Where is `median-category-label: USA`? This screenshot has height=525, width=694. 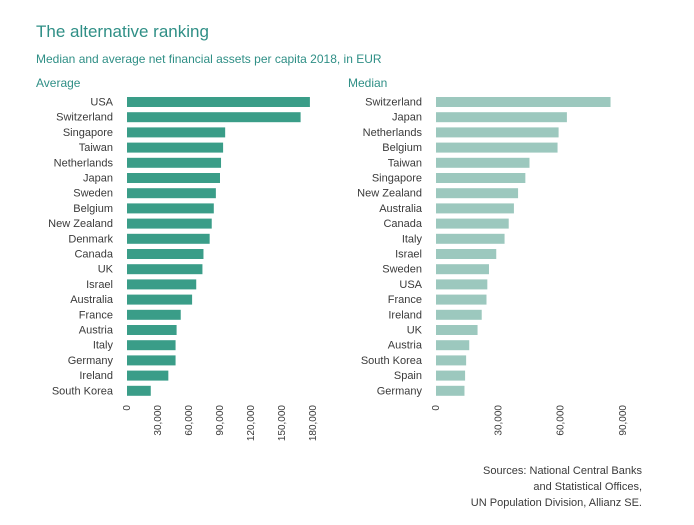
median-category-label: USA is located at coordinates (410, 285).